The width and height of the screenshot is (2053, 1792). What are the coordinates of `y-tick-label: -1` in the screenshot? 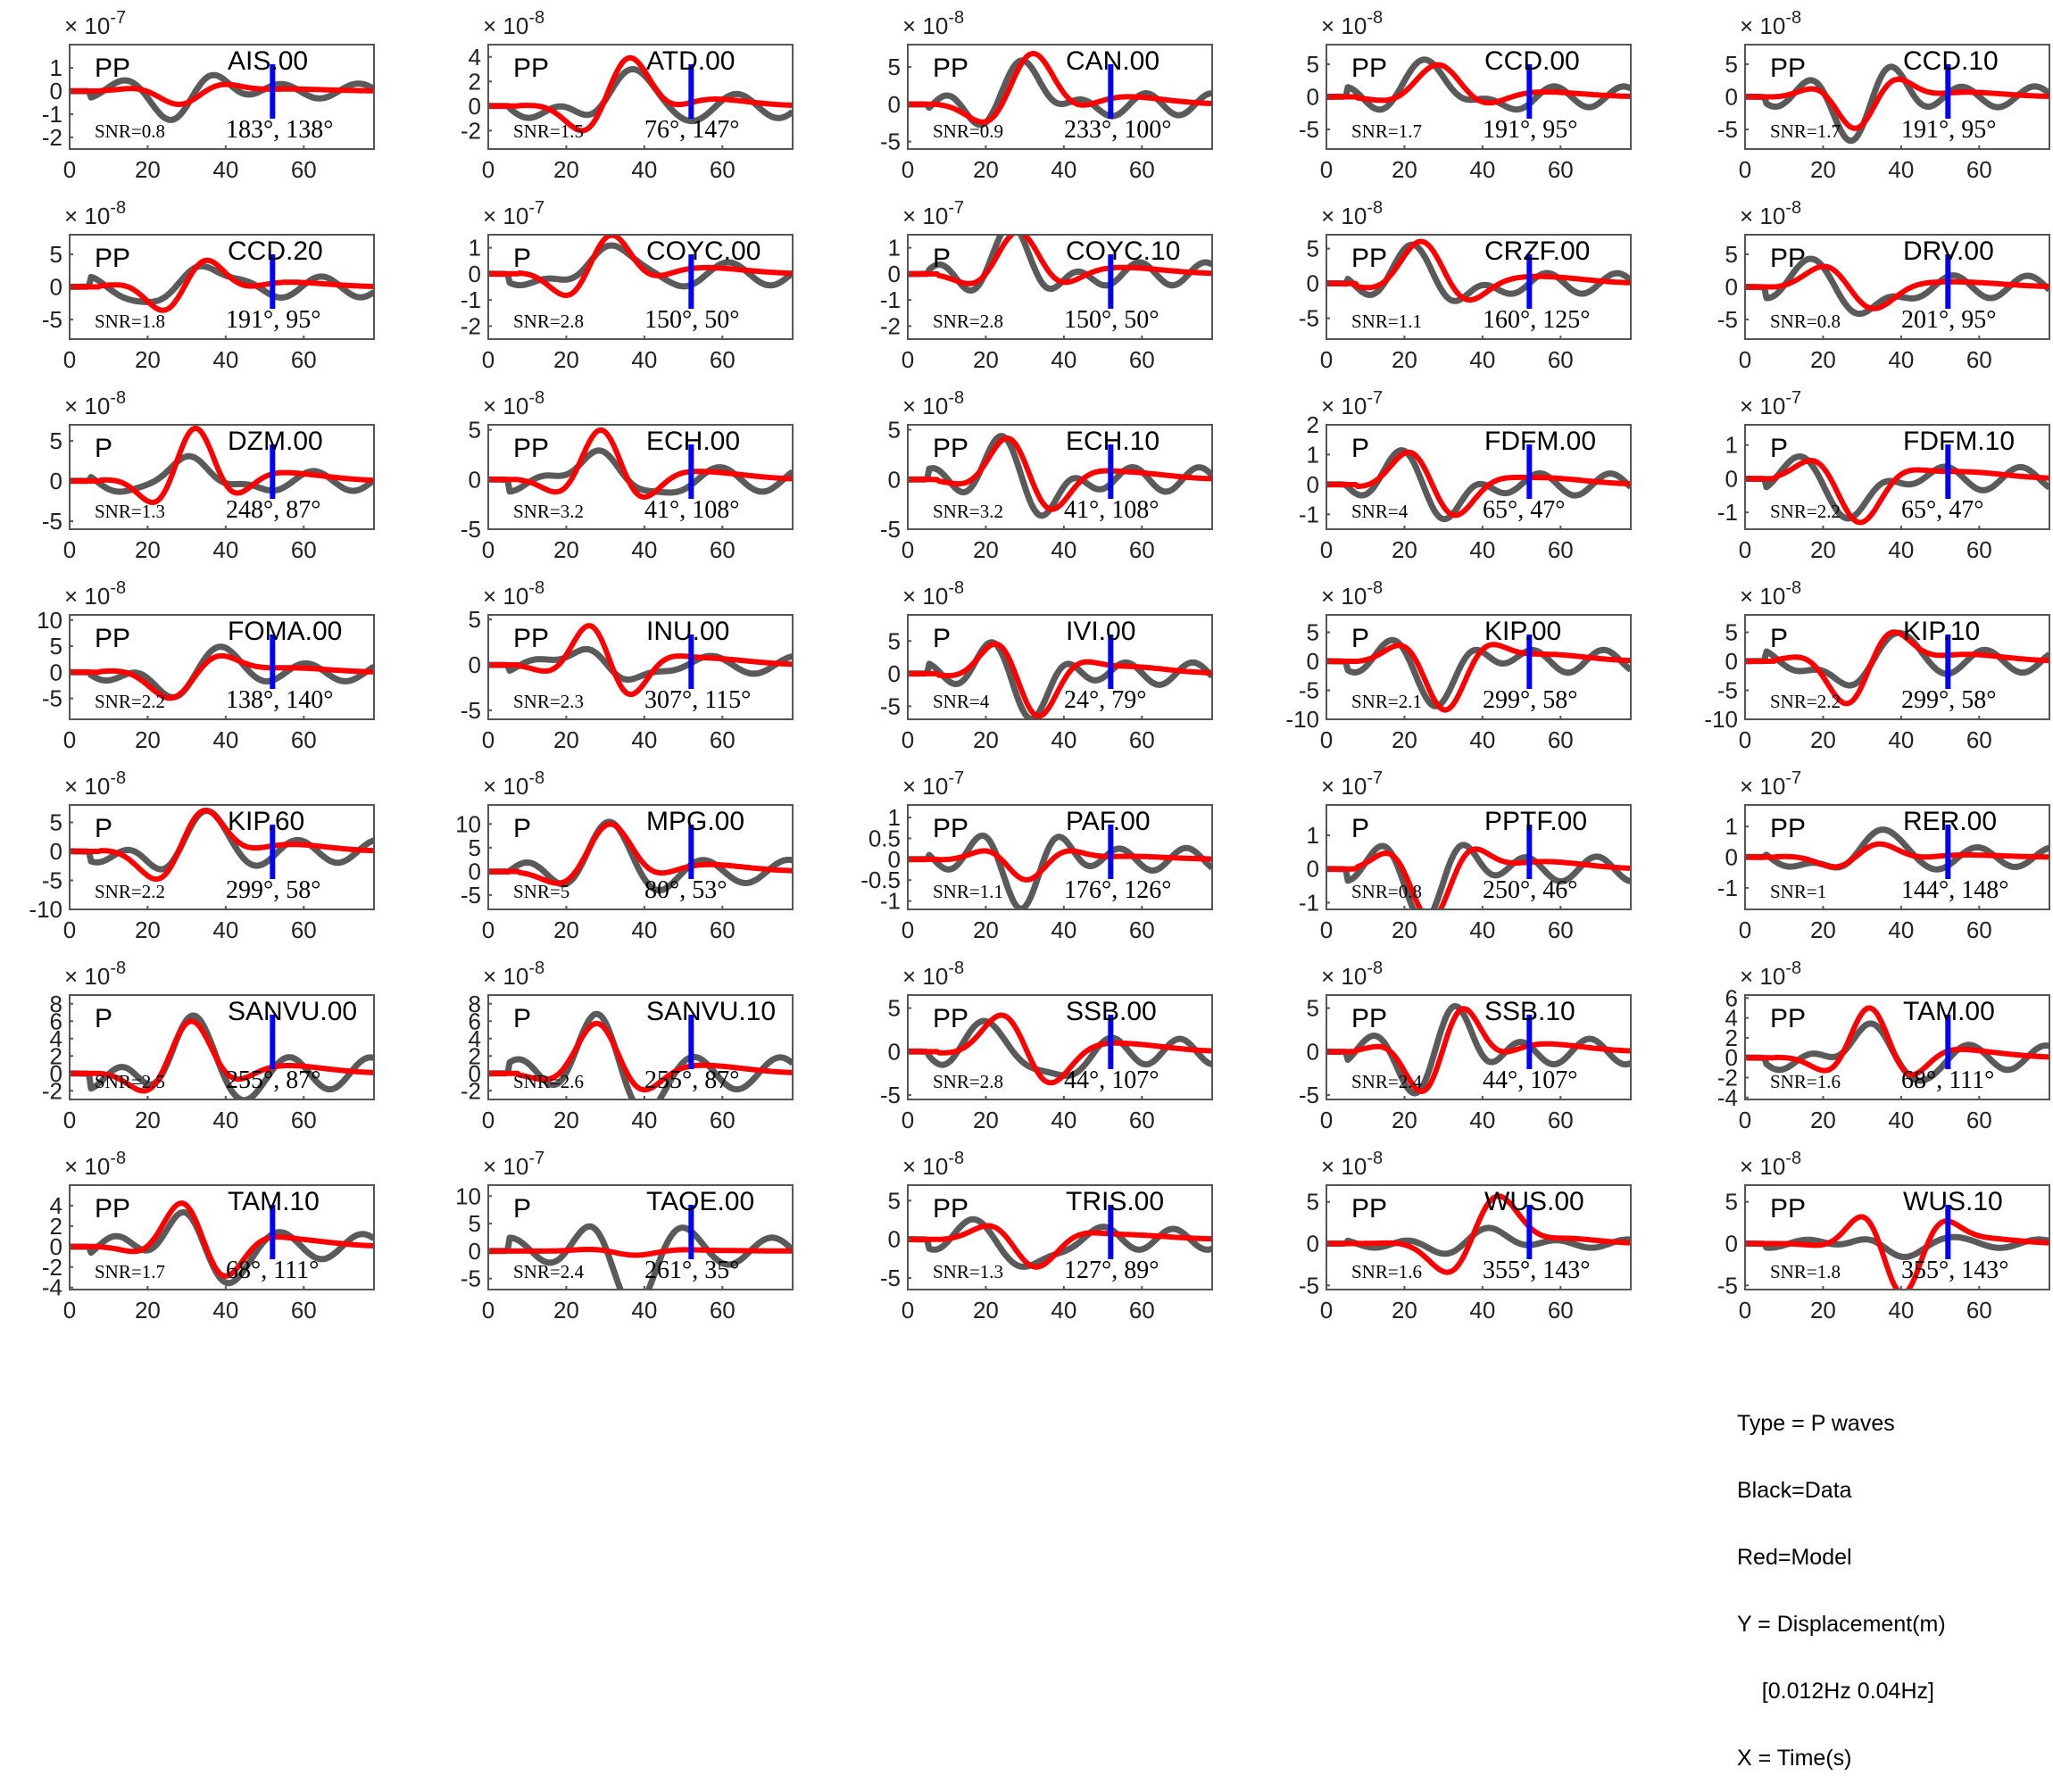 It's located at (1309, 514).